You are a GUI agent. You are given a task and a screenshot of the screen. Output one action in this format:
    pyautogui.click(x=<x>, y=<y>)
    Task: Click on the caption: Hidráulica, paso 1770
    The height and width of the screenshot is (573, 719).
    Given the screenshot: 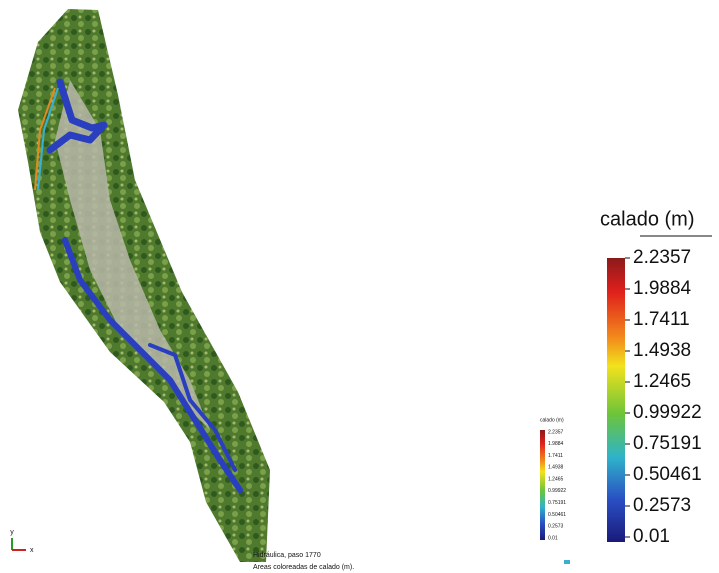 What is the action you would take?
    pyautogui.click(x=287, y=555)
    